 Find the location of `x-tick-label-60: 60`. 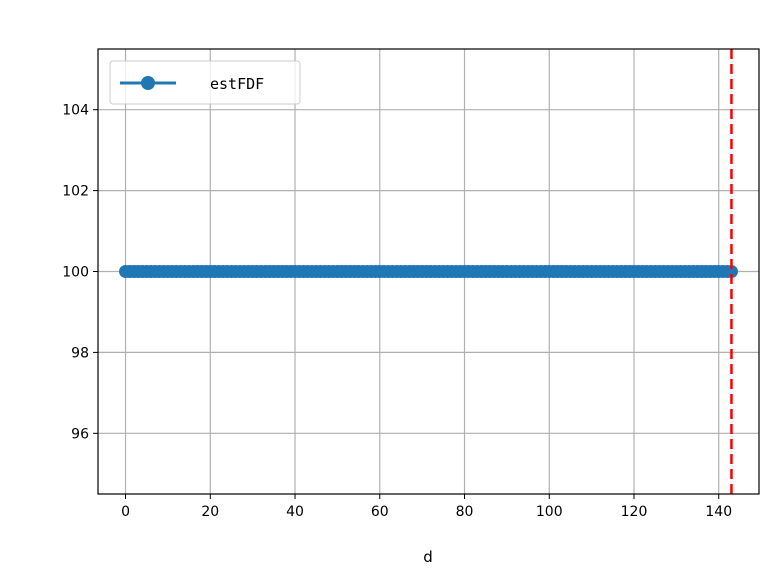

x-tick-label-60: 60 is located at coordinates (380, 512).